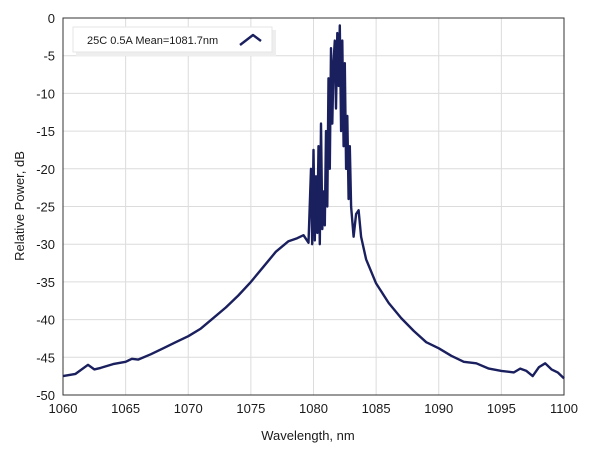  I want to click on legend-label: 25C 0.5A Mean=1081.7nm, so click(152, 41).